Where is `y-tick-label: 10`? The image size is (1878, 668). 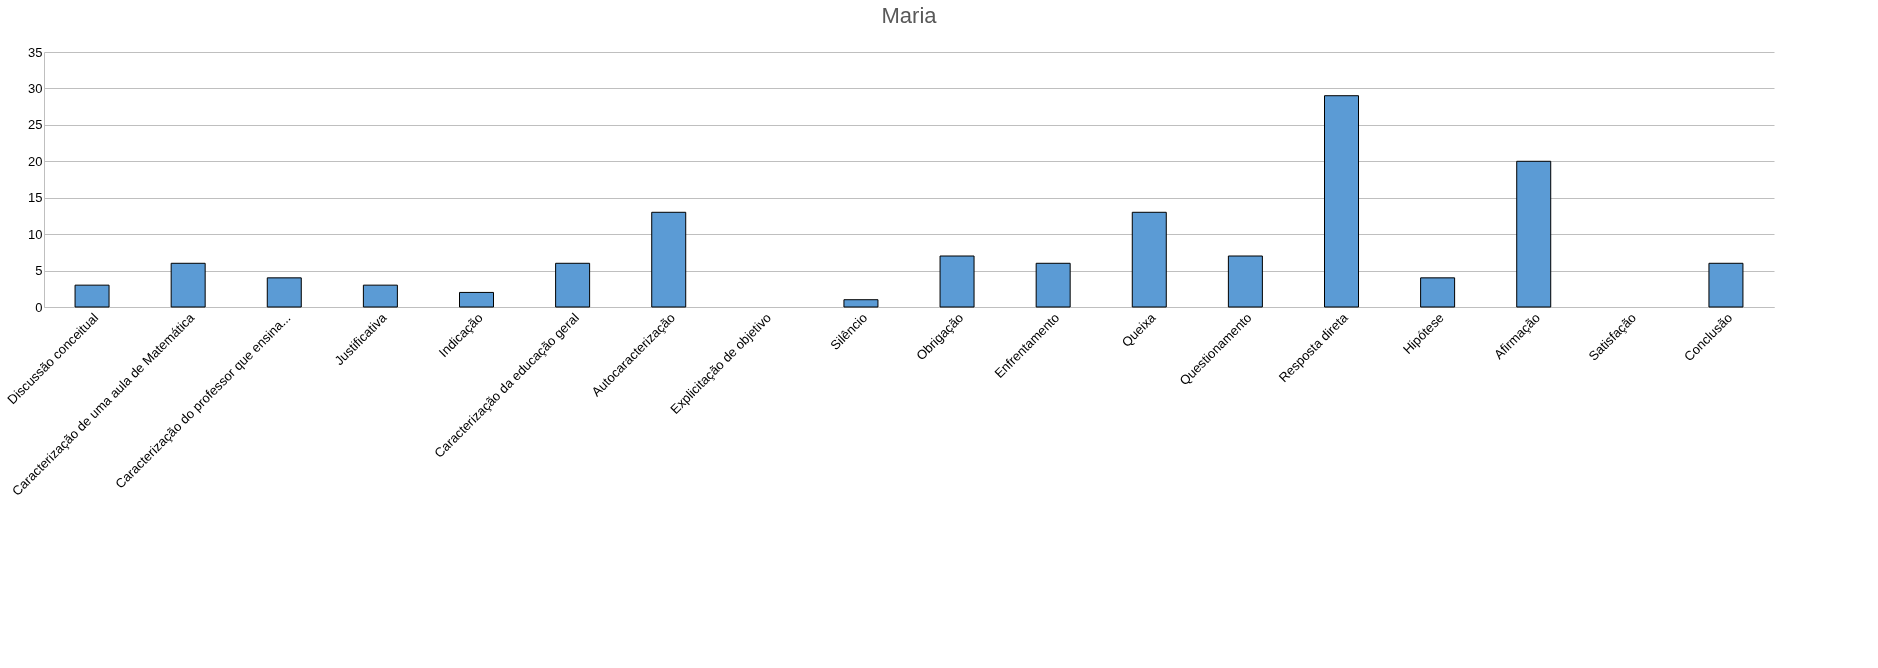
y-tick-label: 10 is located at coordinates (35, 234).